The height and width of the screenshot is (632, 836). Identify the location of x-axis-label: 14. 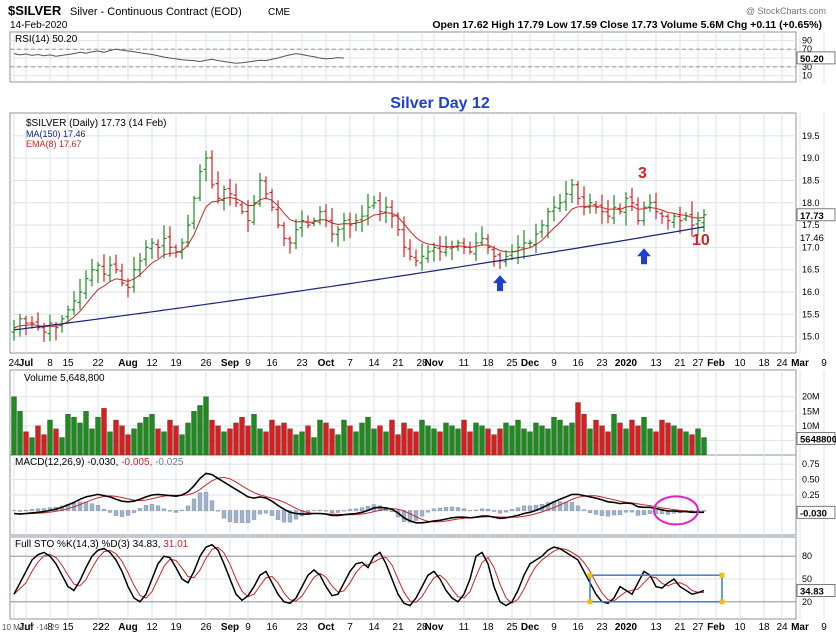
(374, 363).